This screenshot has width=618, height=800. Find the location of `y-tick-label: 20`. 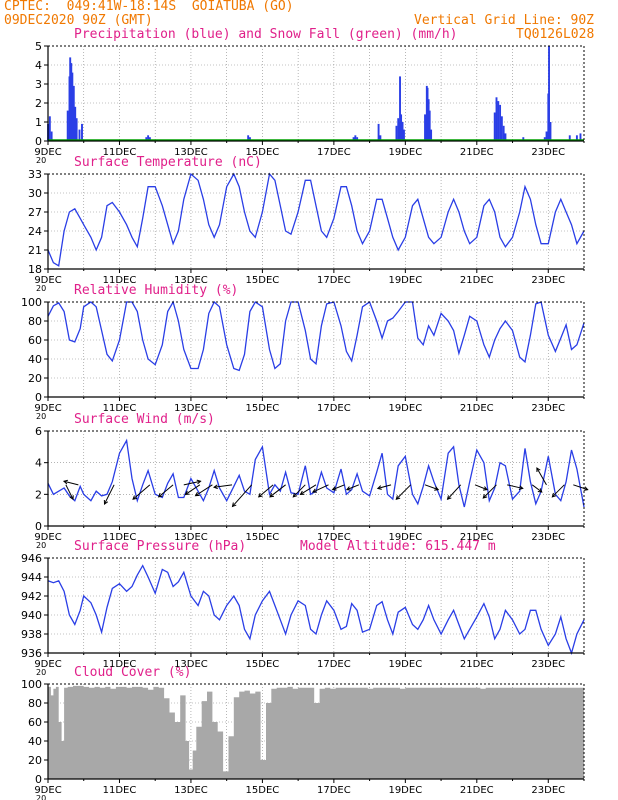

y-tick-label: 20 is located at coordinates (35, 378).